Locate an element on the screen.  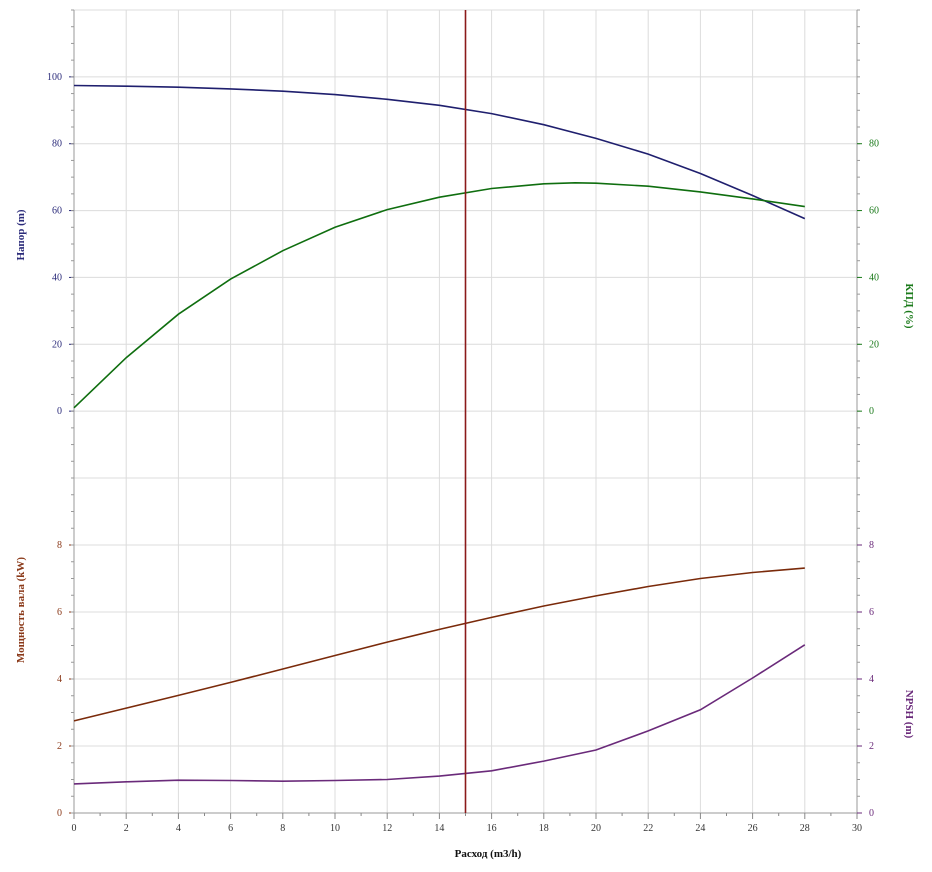
x-tick-label: 14 is located at coordinates (439, 828).